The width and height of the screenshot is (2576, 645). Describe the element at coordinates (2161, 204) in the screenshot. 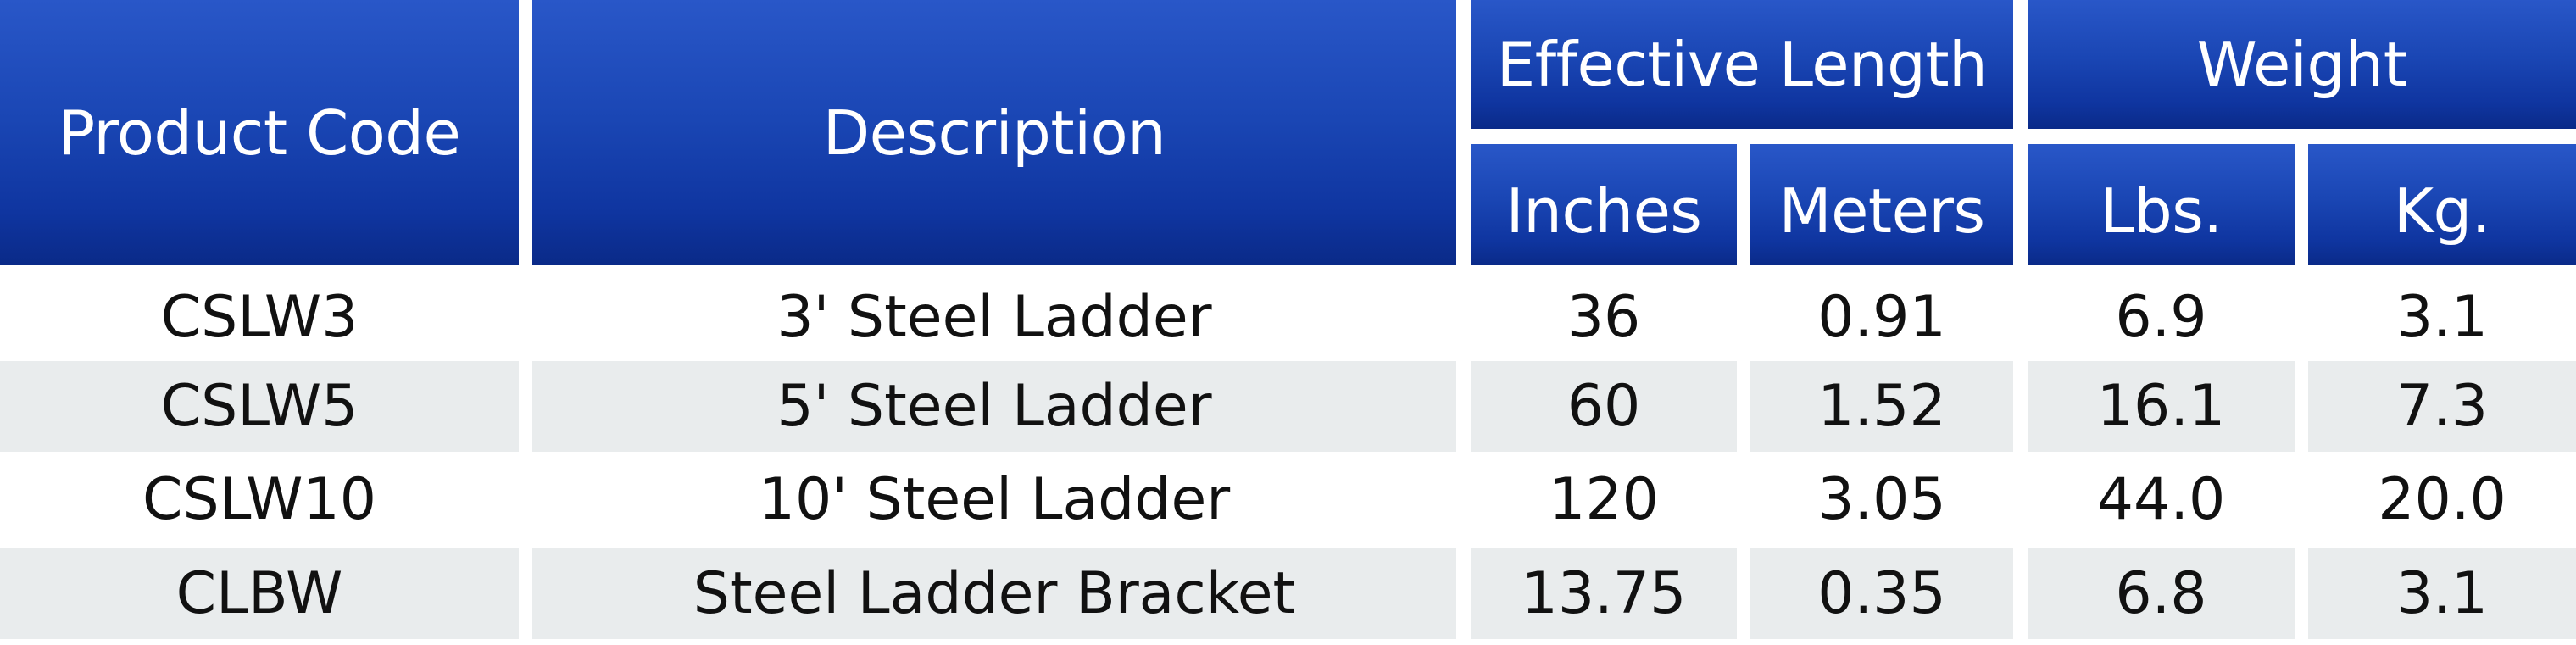

I see `header-lbs: Lbs.` at that location.